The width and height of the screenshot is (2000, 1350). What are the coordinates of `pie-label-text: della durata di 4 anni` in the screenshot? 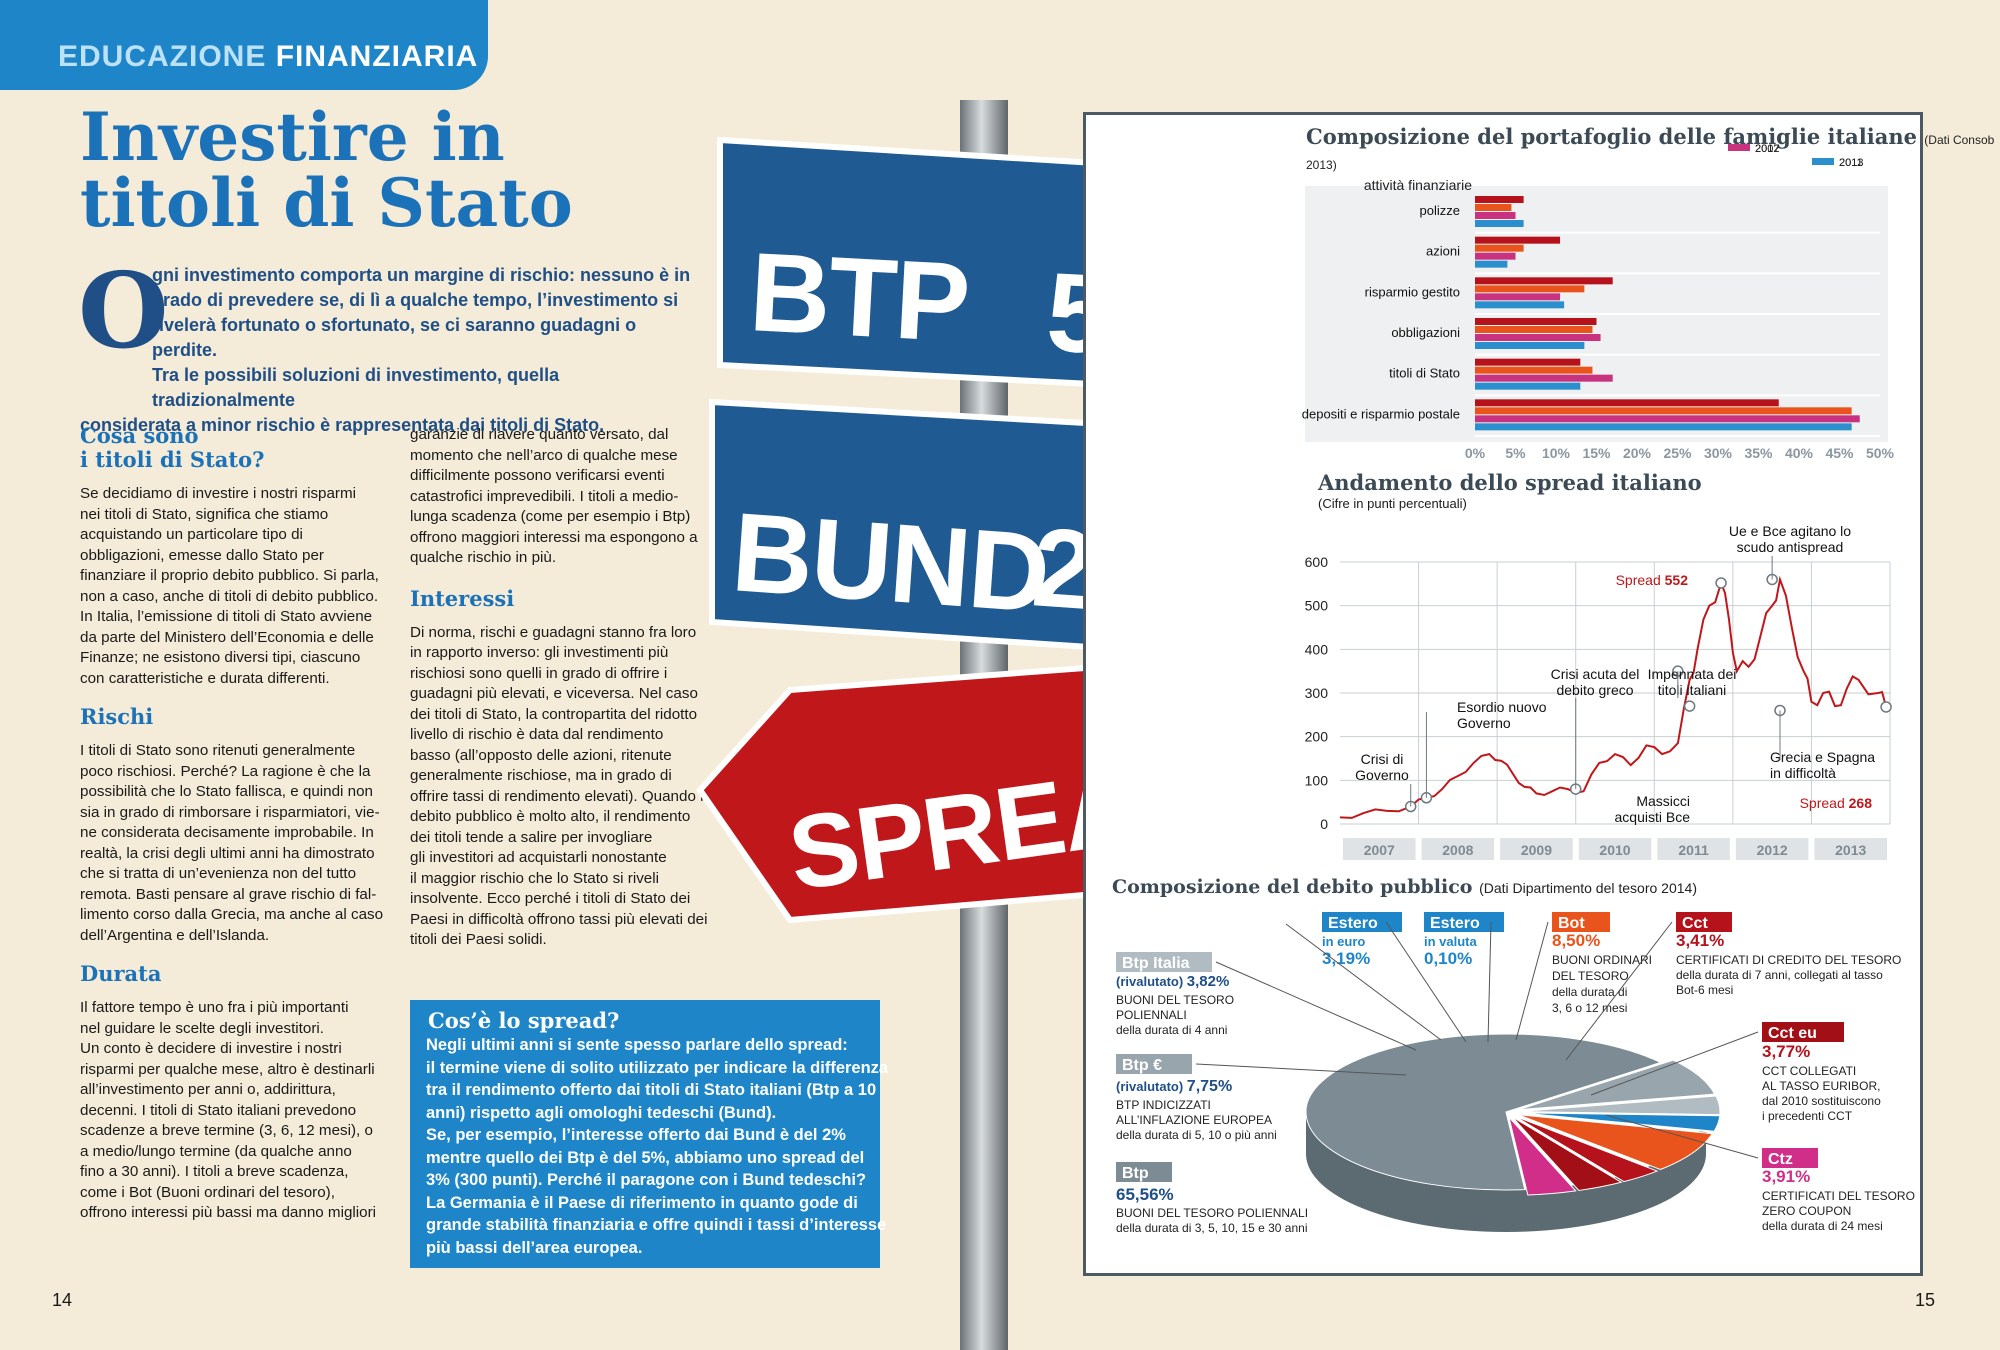 It's located at (1171, 1030).